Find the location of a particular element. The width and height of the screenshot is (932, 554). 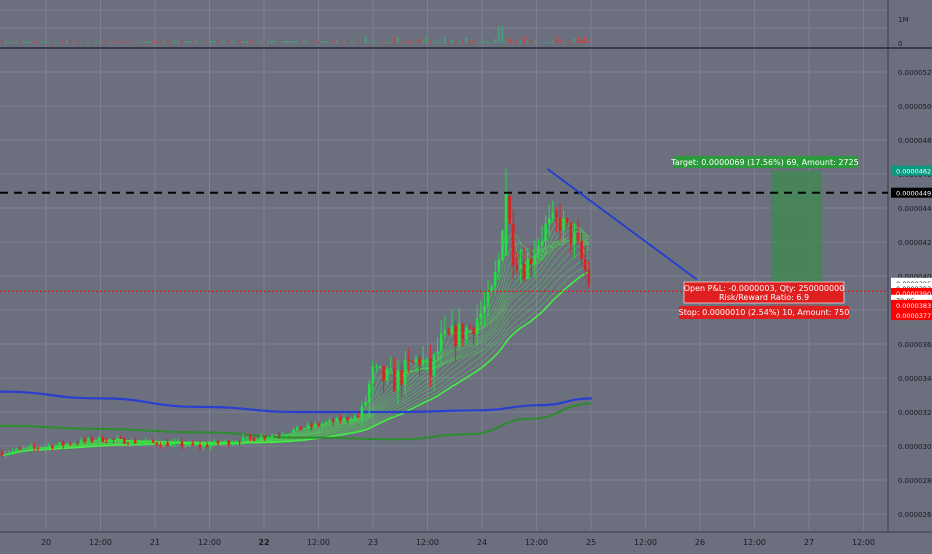

stop-label-text: Stop: 0.0000010 (2.54%) 10, Amount: 750 is located at coordinates (764, 312).